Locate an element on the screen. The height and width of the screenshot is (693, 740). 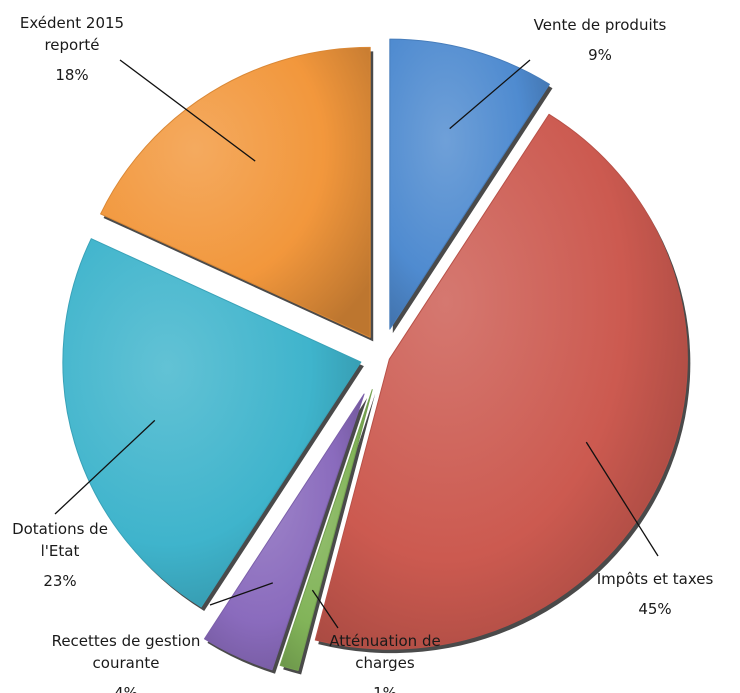
slice-label-0-line-0: Vente de produits is located at coordinates (600, 25).